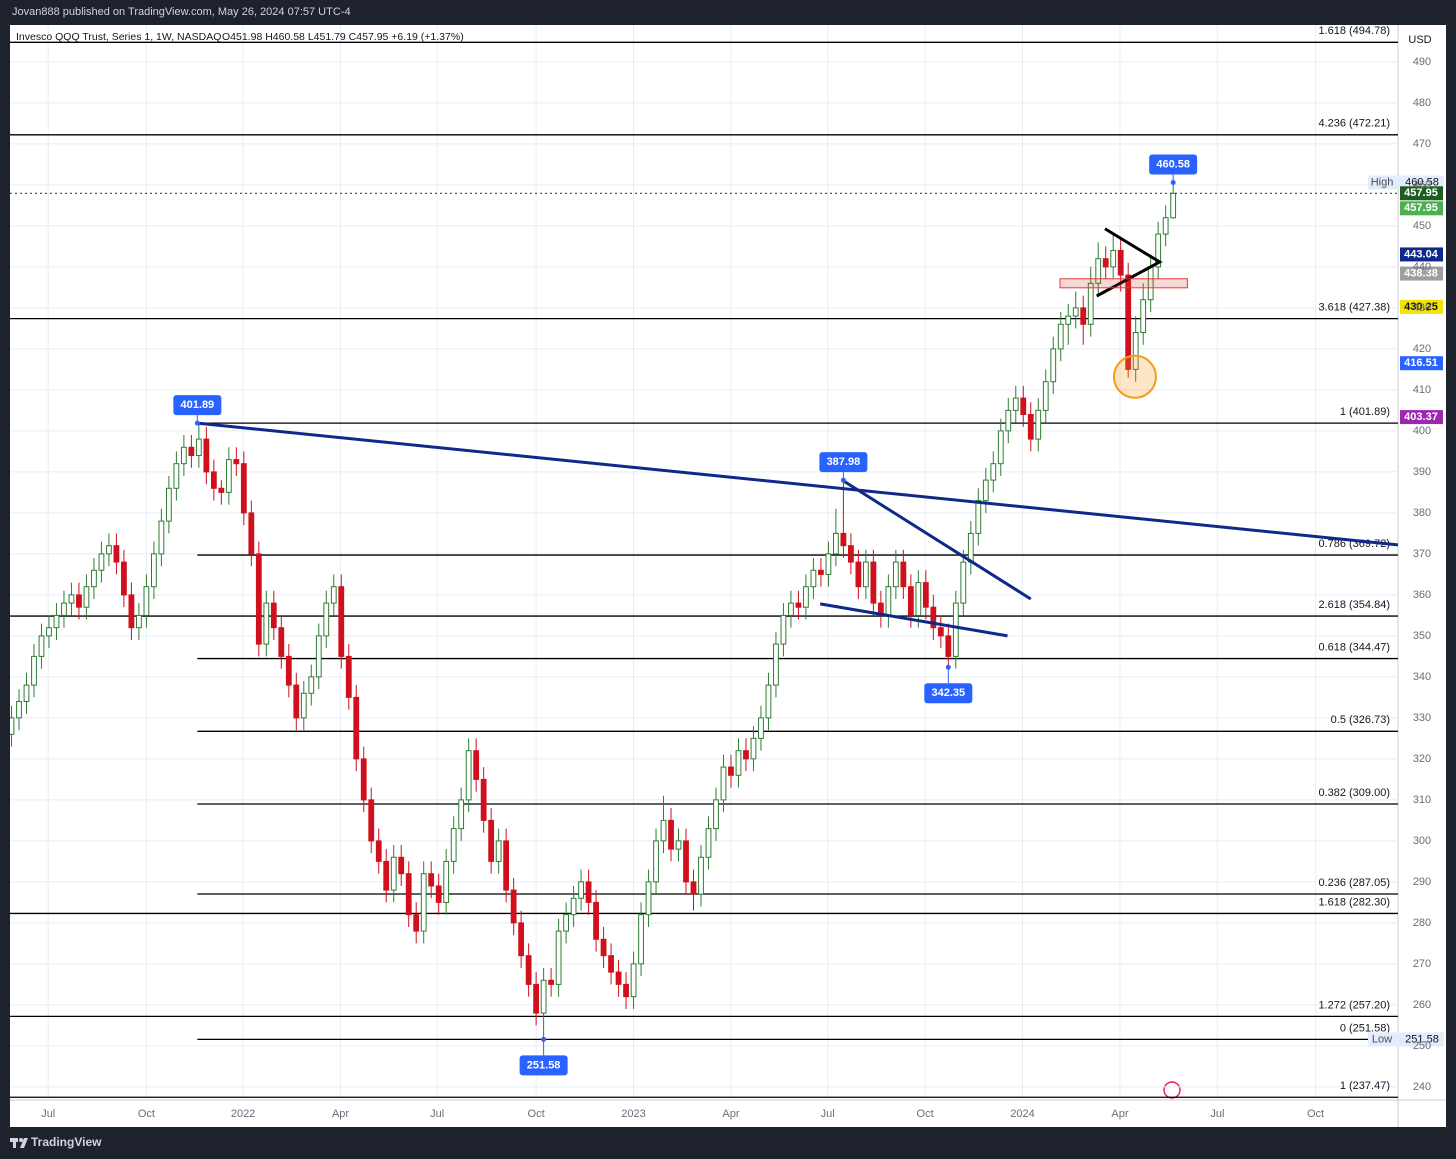 The height and width of the screenshot is (1159, 1456). Describe the element at coordinates (1422, 431) in the screenshot. I see `y-tick-label: 400` at that location.